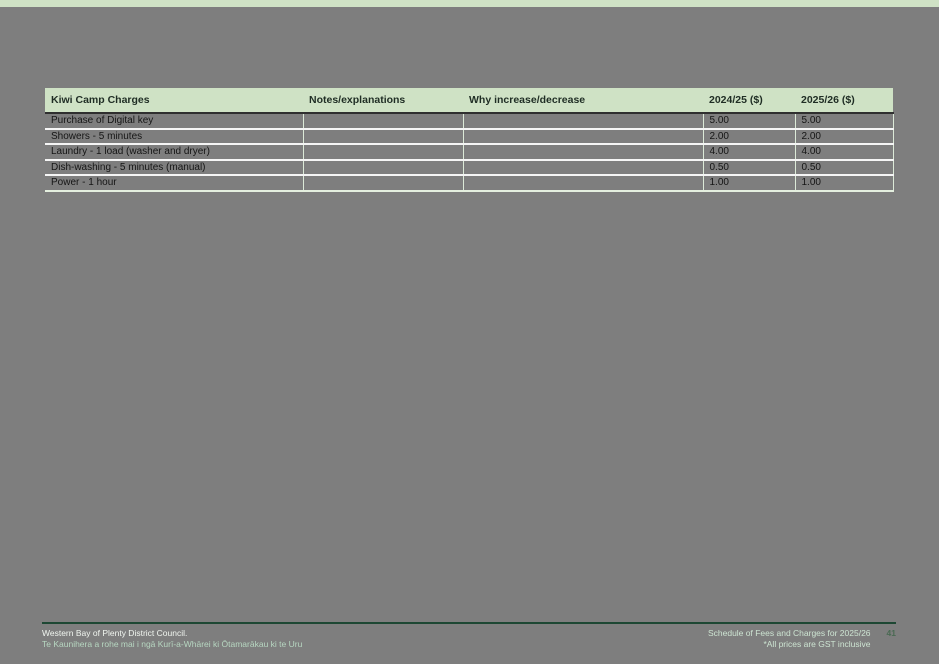  Describe the element at coordinates (115, 633) in the screenshot. I see `council-name: Western Bay of Plenty District Council.` at that location.